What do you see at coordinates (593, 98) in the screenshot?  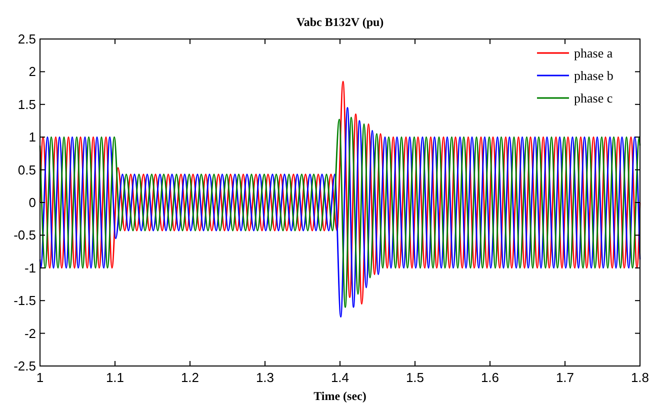 I see `legend-label: phase c` at bounding box center [593, 98].